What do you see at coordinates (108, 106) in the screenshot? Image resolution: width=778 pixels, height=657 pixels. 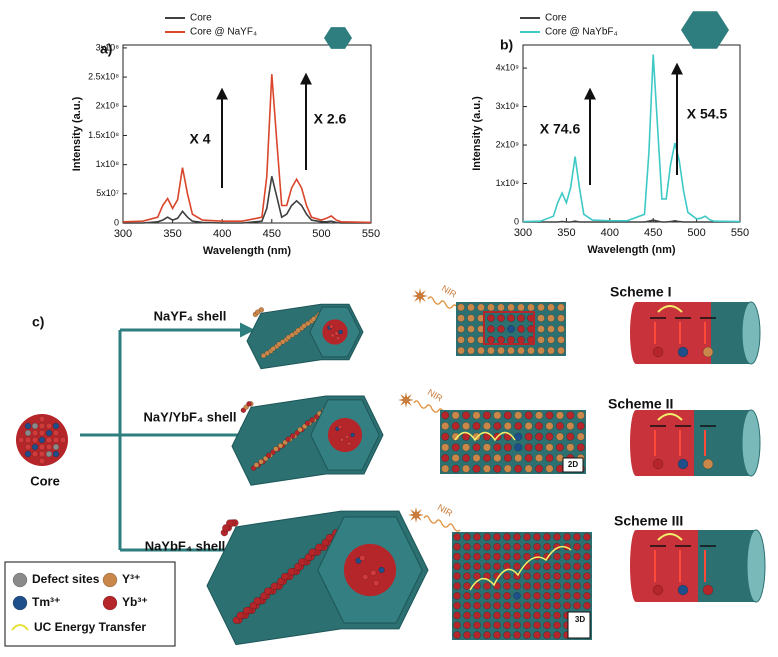 I see `y-tick-label: 2x10⁸` at bounding box center [108, 106].